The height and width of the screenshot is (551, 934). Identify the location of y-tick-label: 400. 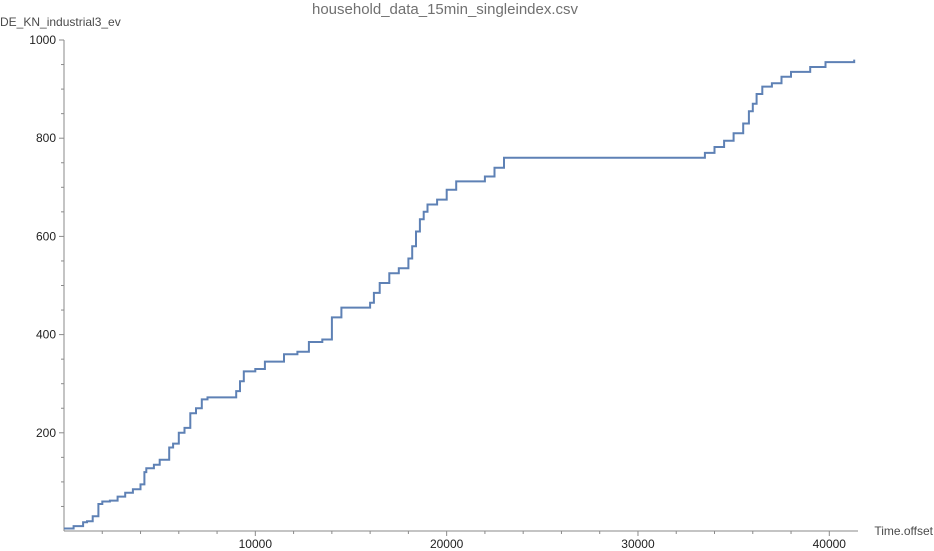
(46, 335).